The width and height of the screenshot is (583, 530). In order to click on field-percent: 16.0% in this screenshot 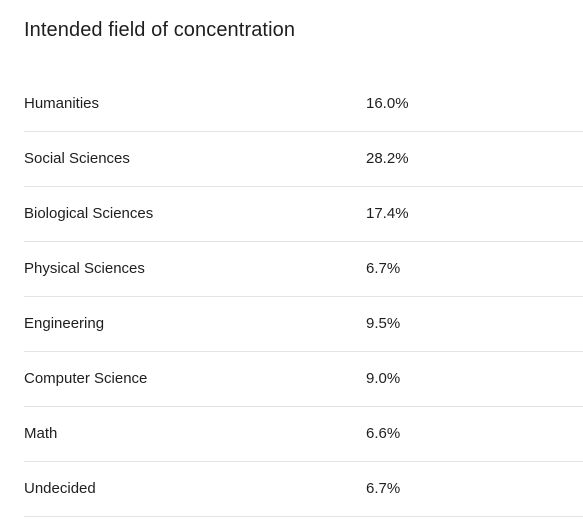, I will do `click(387, 103)`.